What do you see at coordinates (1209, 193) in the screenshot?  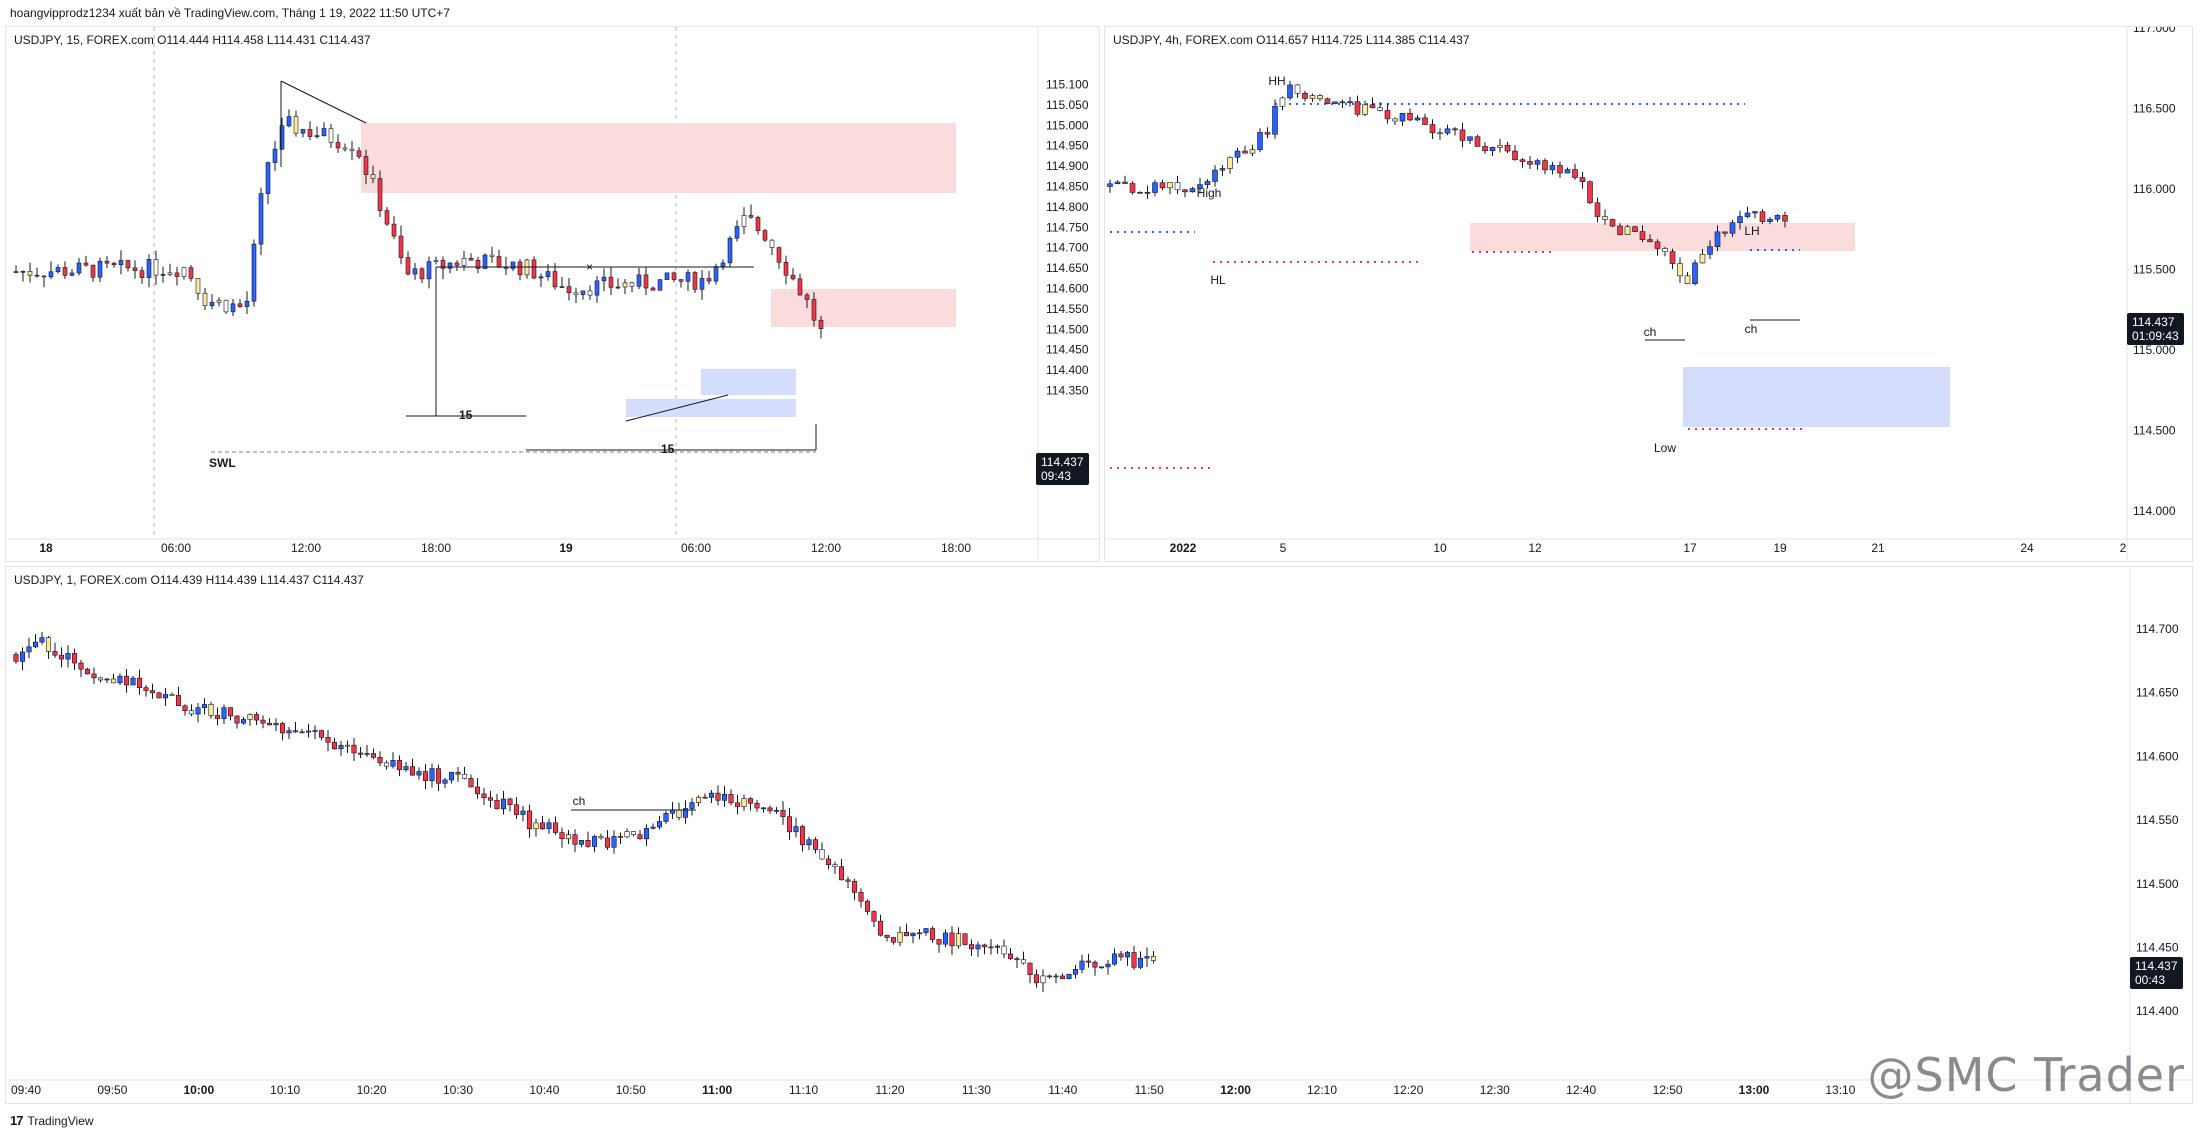 I see `high-label: High` at bounding box center [1209, 193].